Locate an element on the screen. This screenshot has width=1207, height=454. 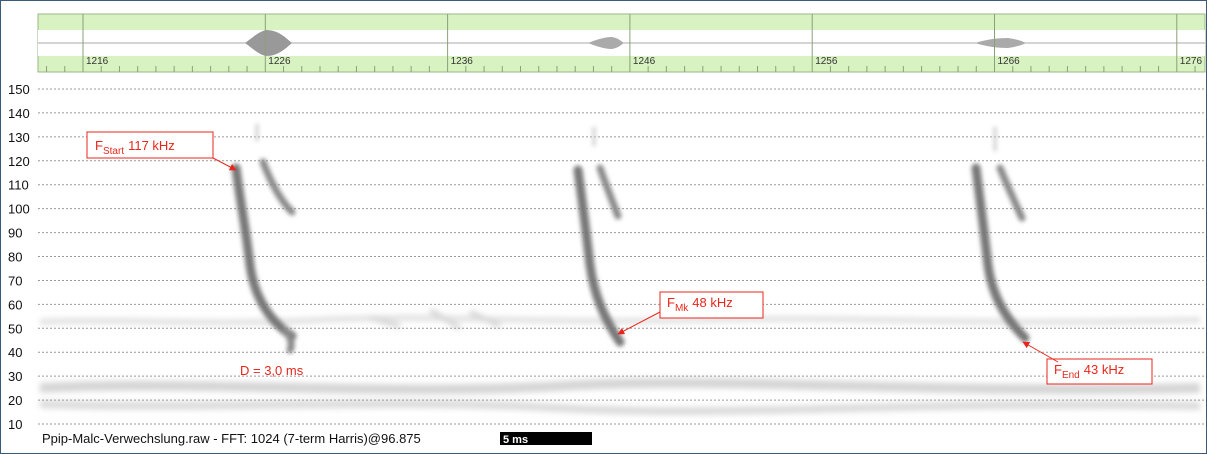
annotation-subscript: End is located at coordinates (1071, 375).